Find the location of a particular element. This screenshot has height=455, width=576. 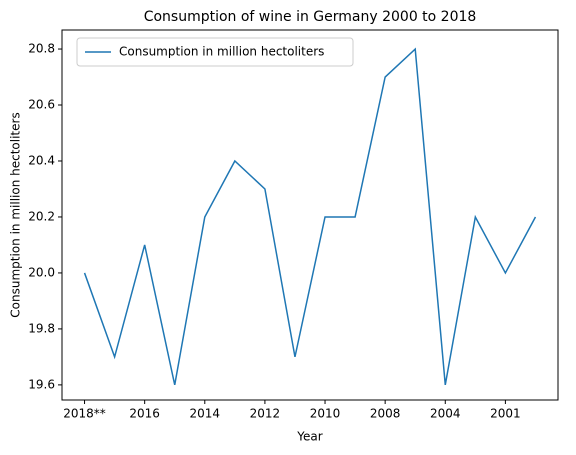

x-tick-label: 2008 is located at coordinates (385, 414).